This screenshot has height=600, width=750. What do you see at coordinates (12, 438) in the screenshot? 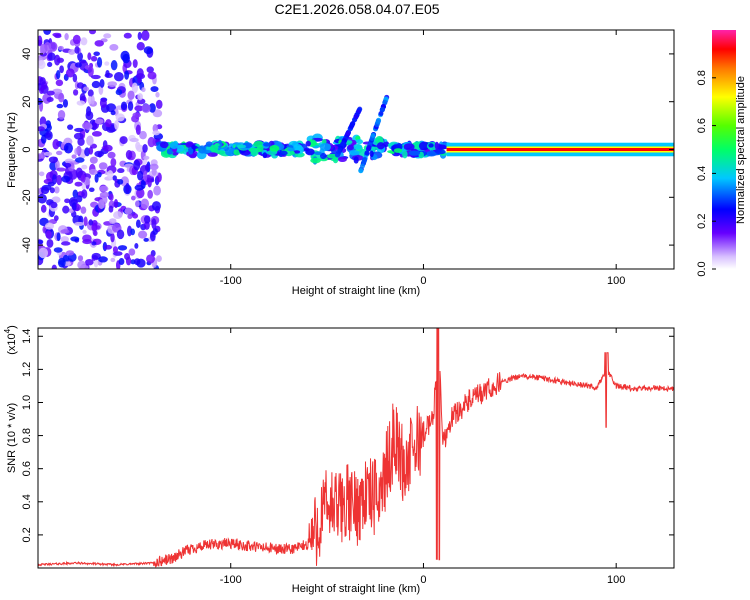
I see `snr-ylabel: SNR (10 * v/v)` at bounding box center [12, 438].